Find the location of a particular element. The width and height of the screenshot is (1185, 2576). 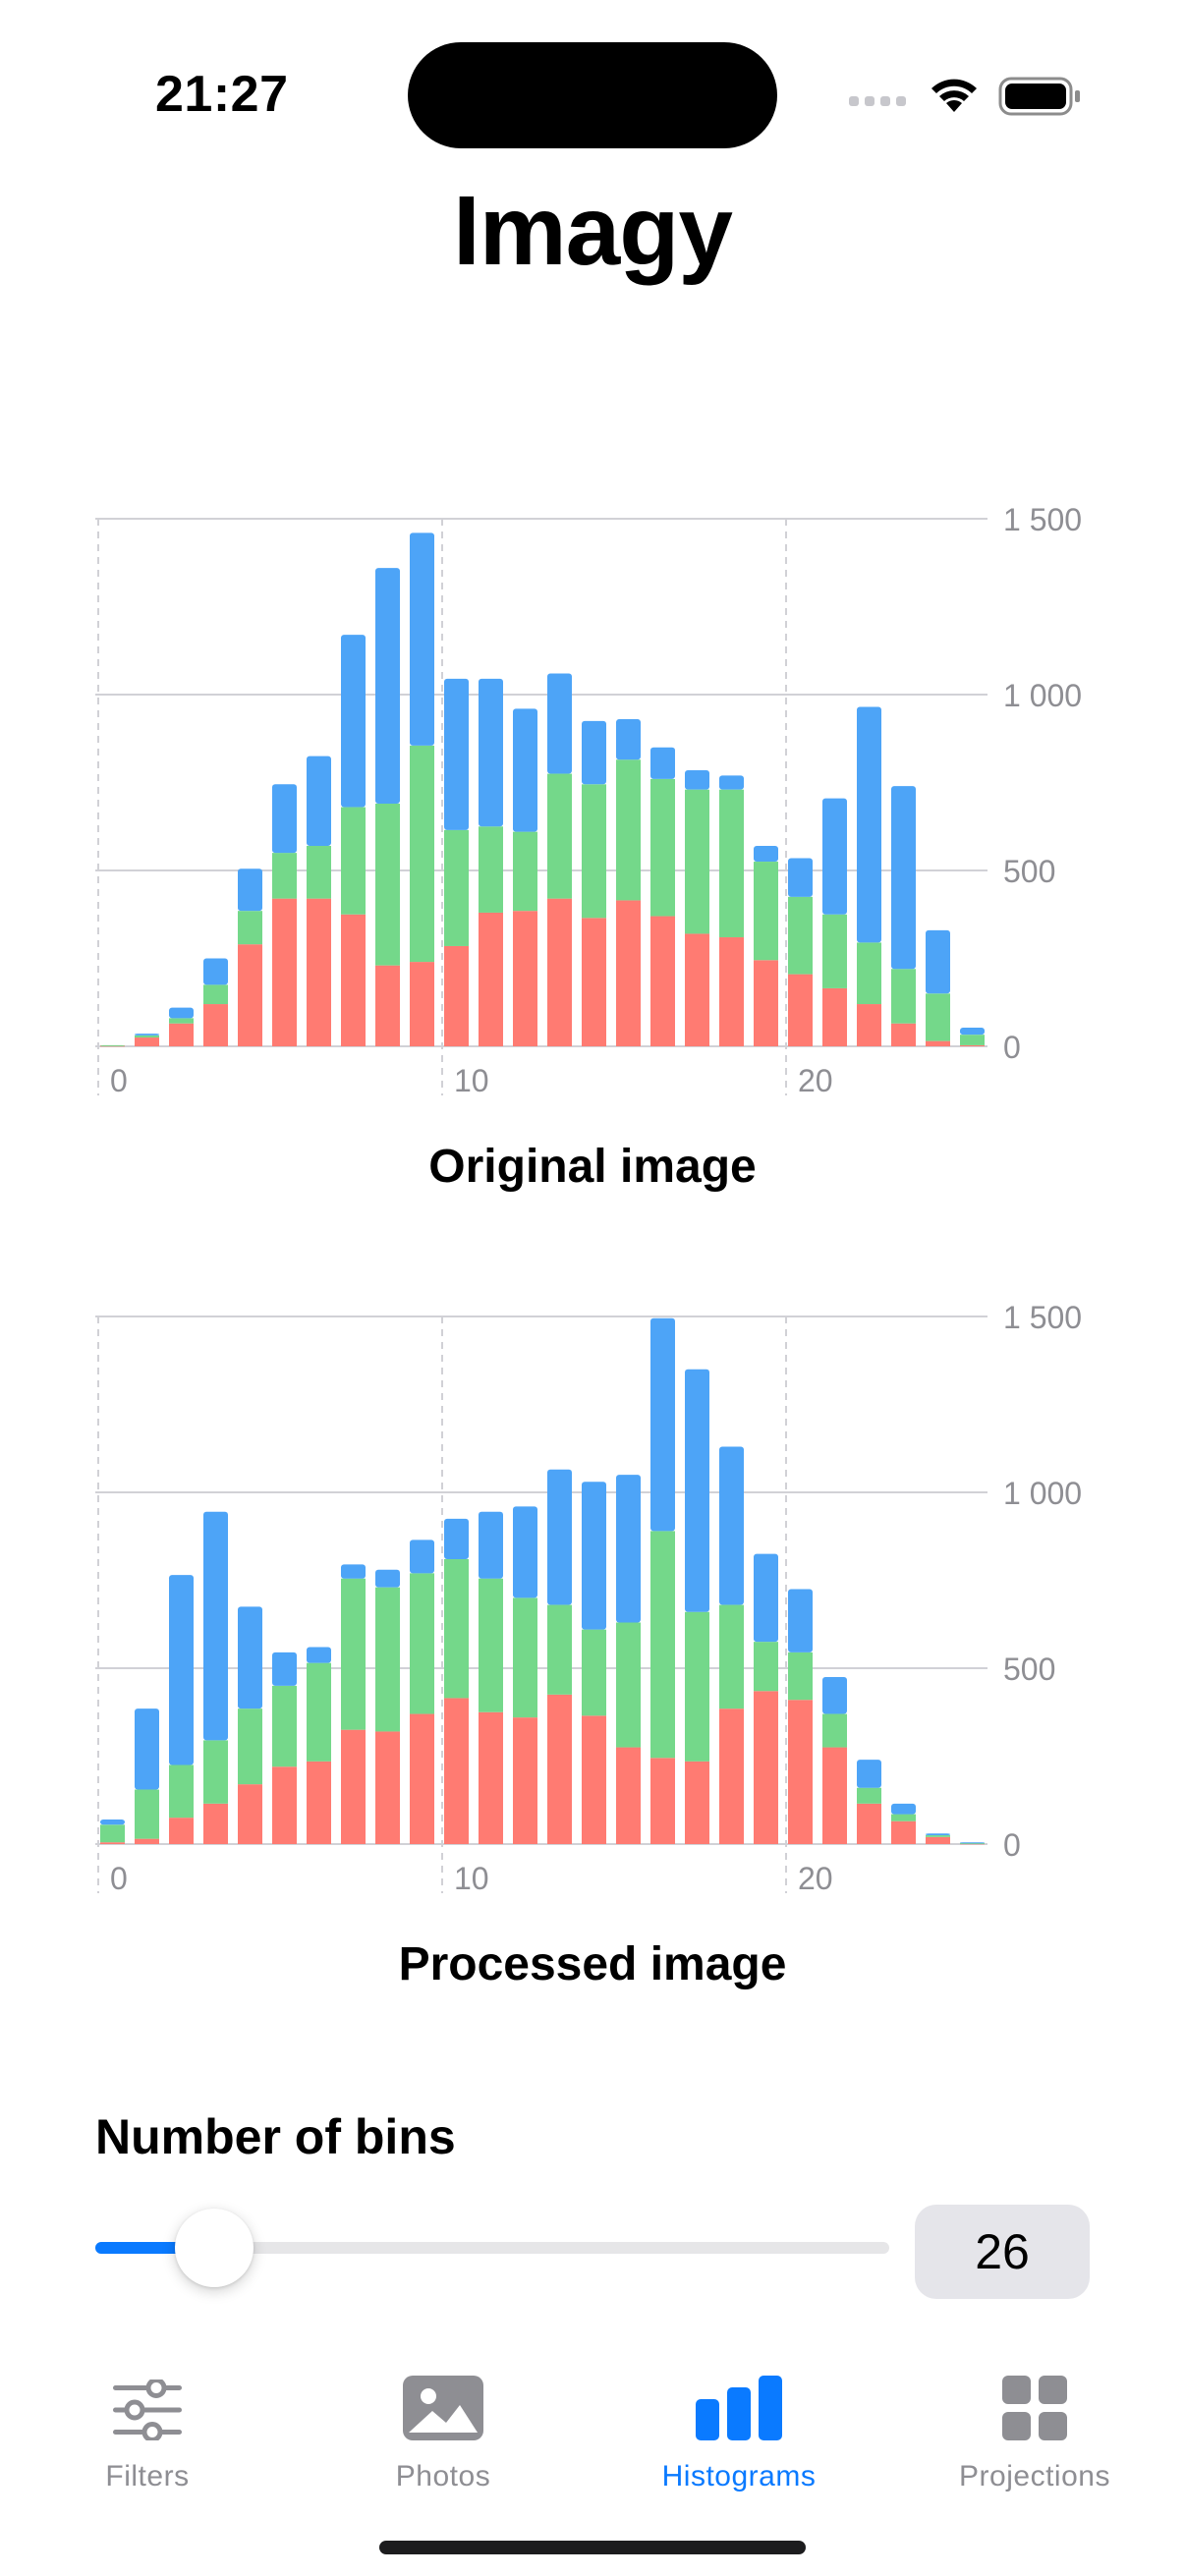

tab-projections: Projections is located at coordinates (1034, 2416).